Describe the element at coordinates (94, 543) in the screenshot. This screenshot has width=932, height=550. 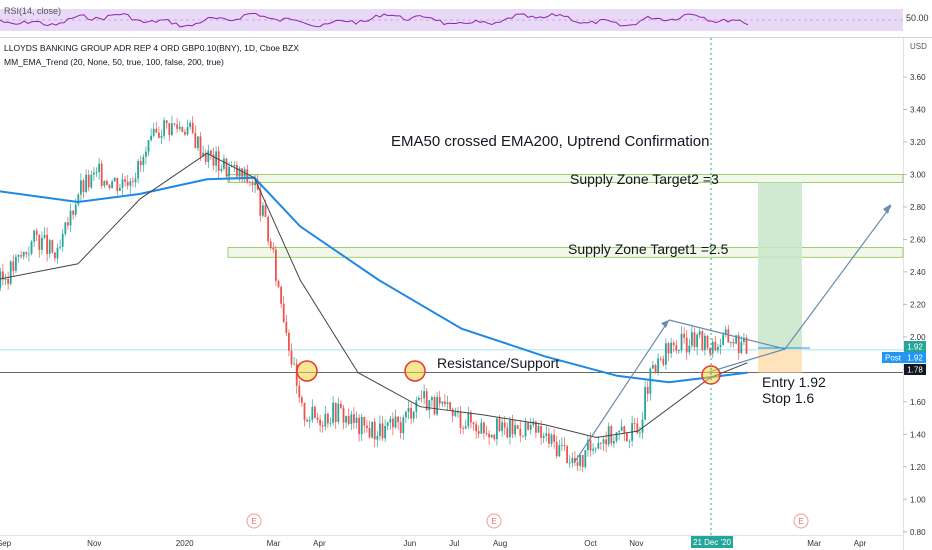
I see `x-tick-label: Nov` at that location.